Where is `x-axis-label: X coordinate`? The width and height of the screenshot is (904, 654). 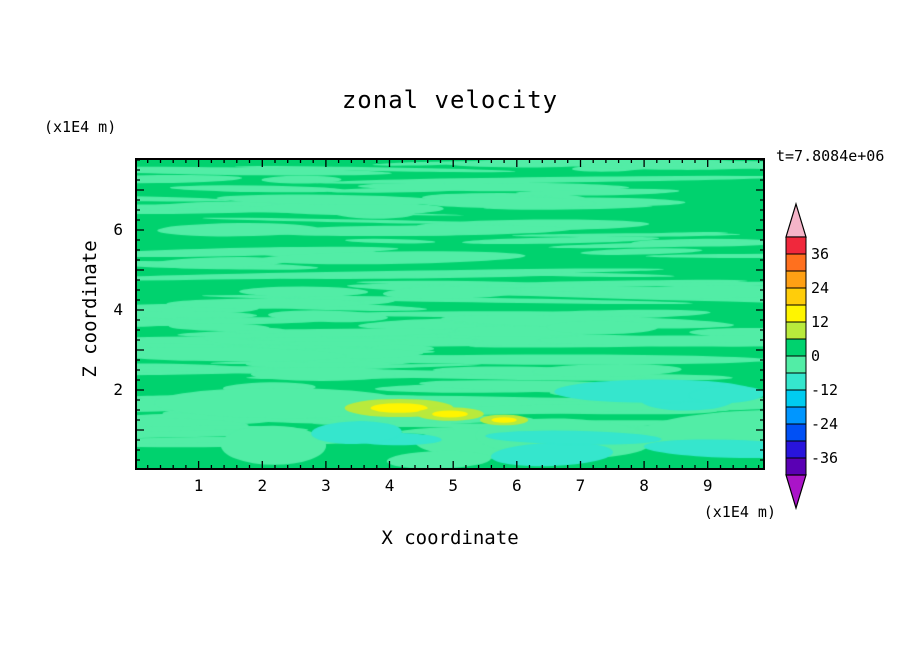
x-axis-label: X coordinate is located at coordinates (450, 538).